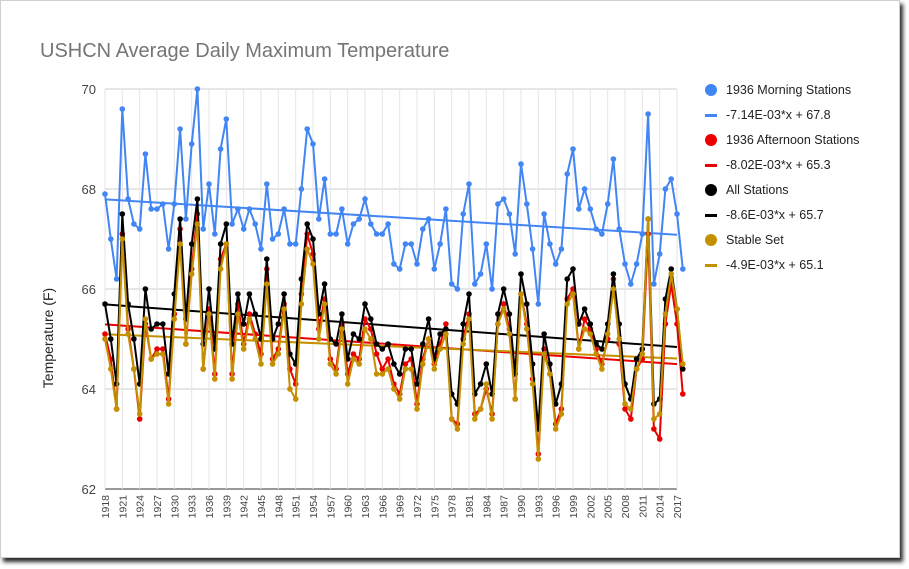  Describe the element at coordinates (782, 140) in the screenshot. I see `legend-entry-afternoon: 1936 Afternoon Stations` at that location.